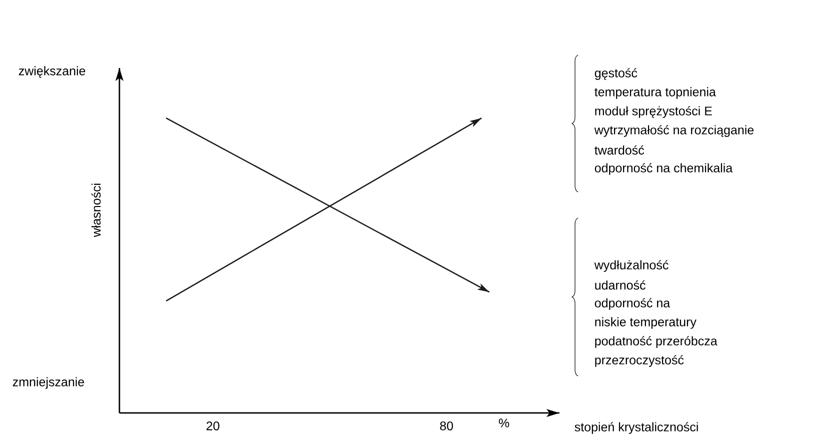  What do you see at coordinates (653, 112) in the screenshot?
I see `text: moduł sprężystości E` at bounding box center [653, 112].